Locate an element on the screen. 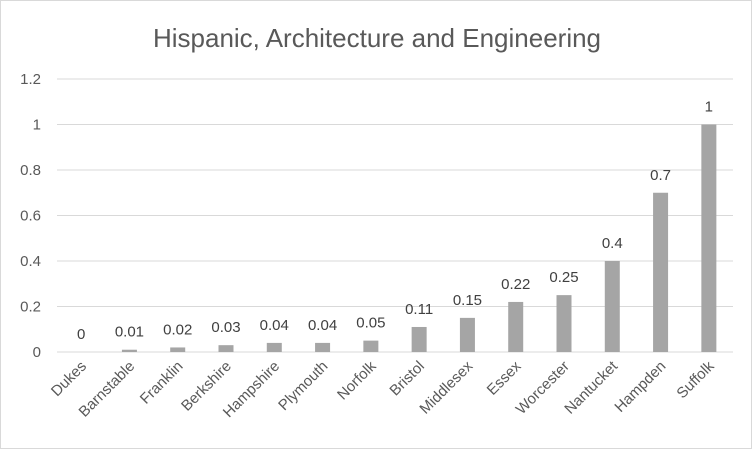 Image resolution: width=752 pixels, height=450 pixels. data-label: 0.01 is located at coordinates (129, 332).